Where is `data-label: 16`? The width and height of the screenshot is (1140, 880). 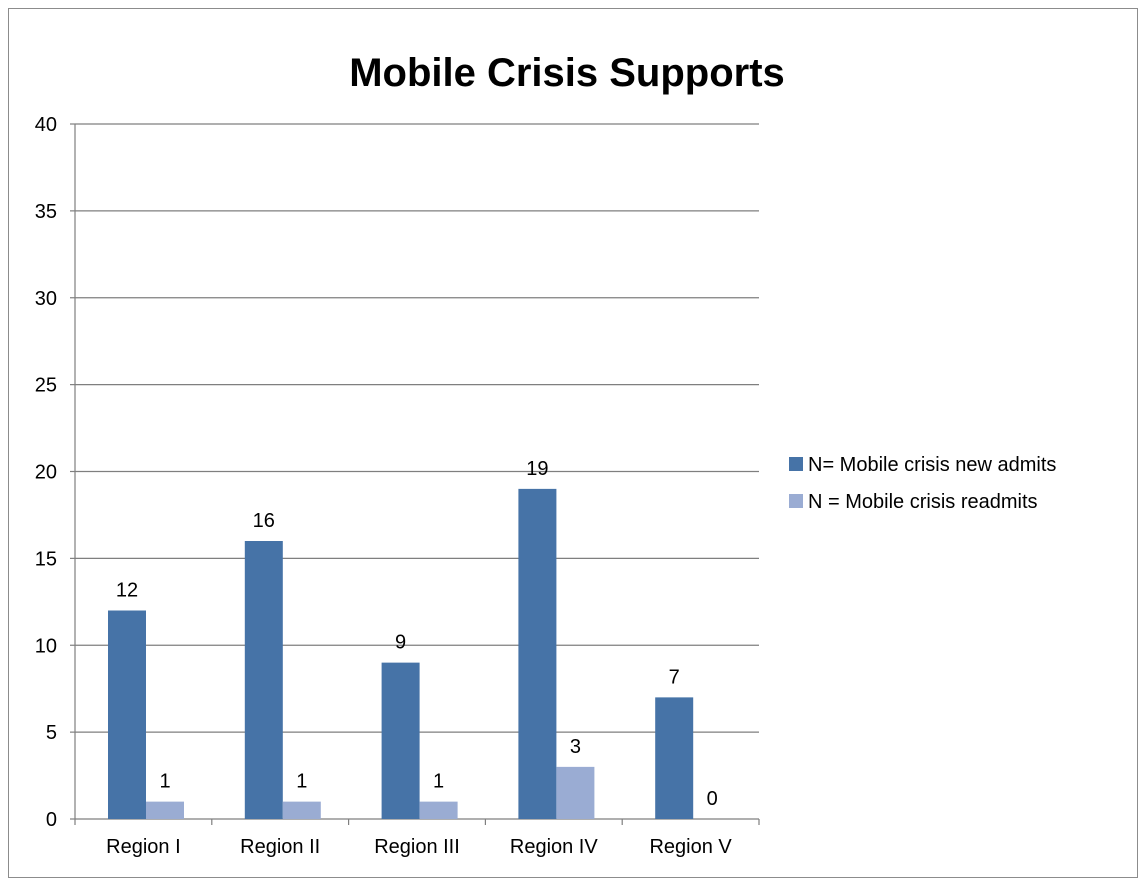 data-label: 16 is located at coordinates (264, 521).